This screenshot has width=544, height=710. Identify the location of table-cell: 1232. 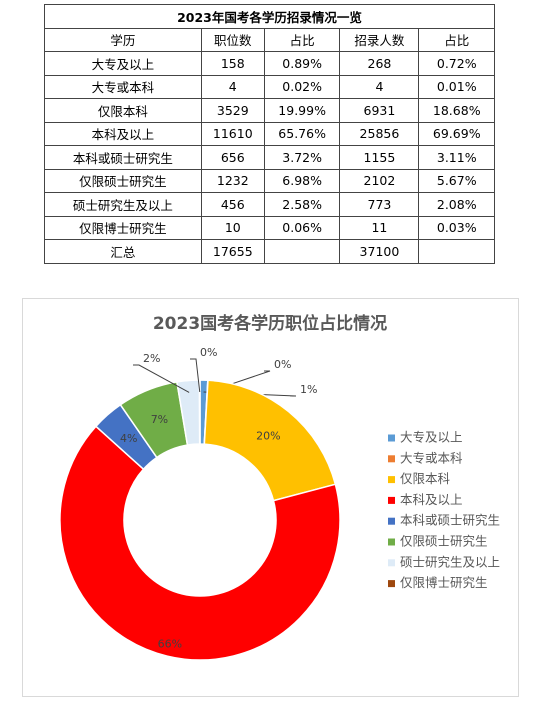
(232, 180).